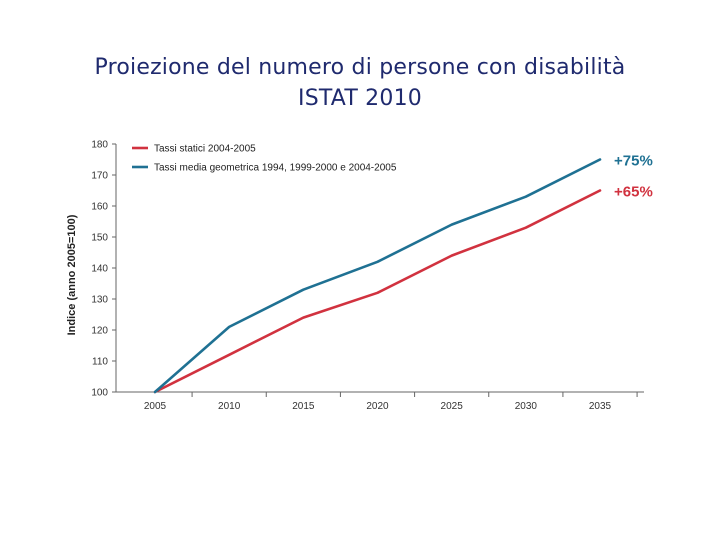 This screenshot has height=540, width=720. I want to click on y-tick-label: 140, so click(99, 269).